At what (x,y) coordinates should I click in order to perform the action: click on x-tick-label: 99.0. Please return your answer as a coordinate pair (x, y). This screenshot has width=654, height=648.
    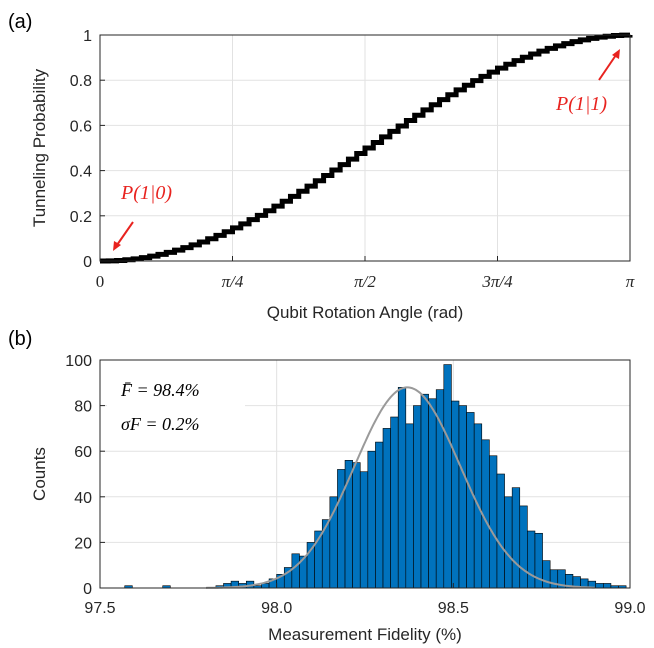
    Looking at the image, I should click on (629, 608).